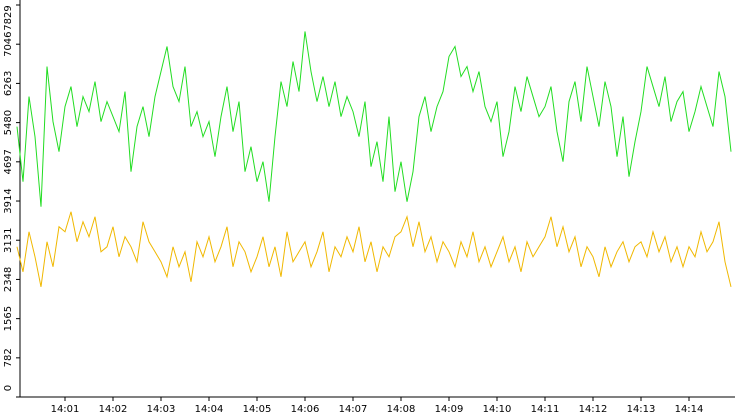 This screenshot has height=415, width=735. What do you see at coordinates (113, 409) in the screenshot?
I see `x-tick-label: 14:02` at bounding box center [113, 409].